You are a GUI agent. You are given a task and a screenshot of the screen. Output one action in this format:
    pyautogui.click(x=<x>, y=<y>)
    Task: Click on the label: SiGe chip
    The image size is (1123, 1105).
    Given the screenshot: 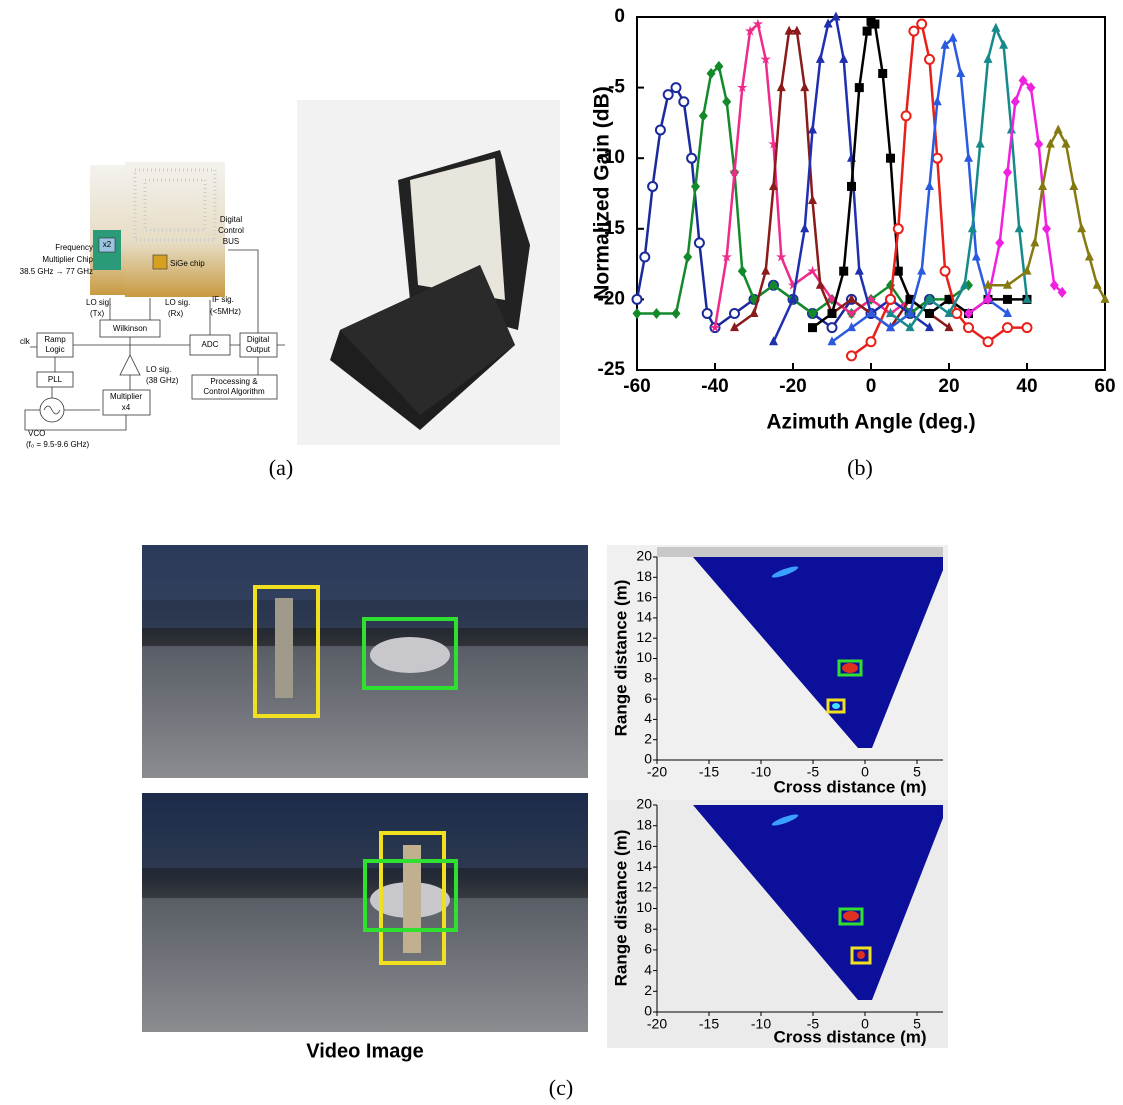 What is the action you would take?
    pyautogui.click(x=187, y=263)
    